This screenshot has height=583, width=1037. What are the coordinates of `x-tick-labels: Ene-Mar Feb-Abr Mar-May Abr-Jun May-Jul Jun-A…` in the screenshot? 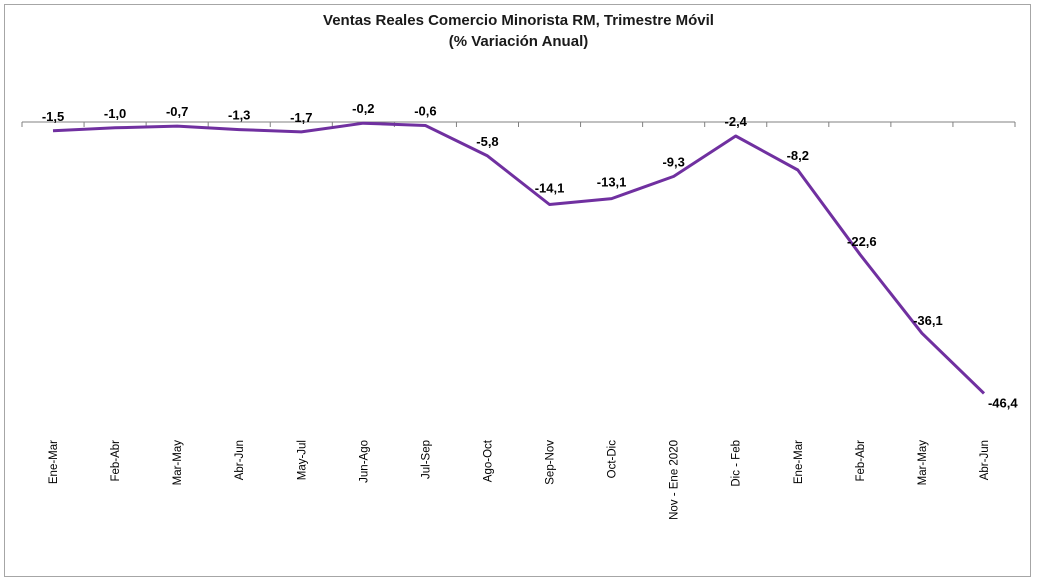 It's located at (519, 479).